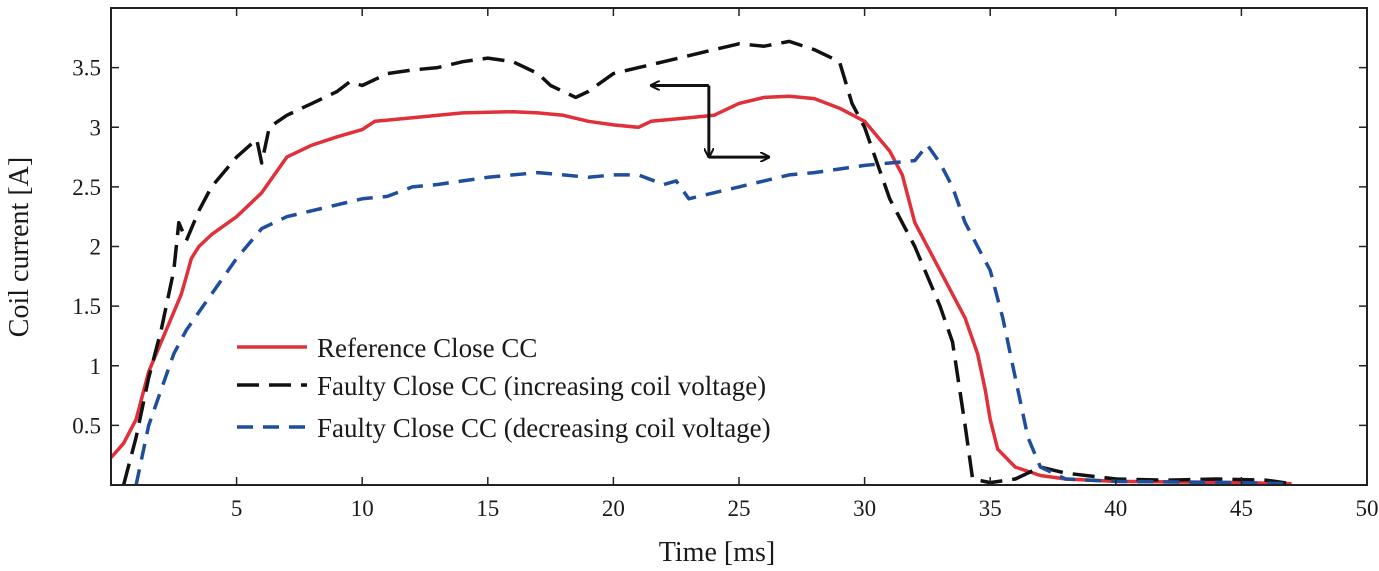 The width and height of the screenshot is (1379, 571). I want to click on x-axis-label: Time [ms], so click(717, 552).